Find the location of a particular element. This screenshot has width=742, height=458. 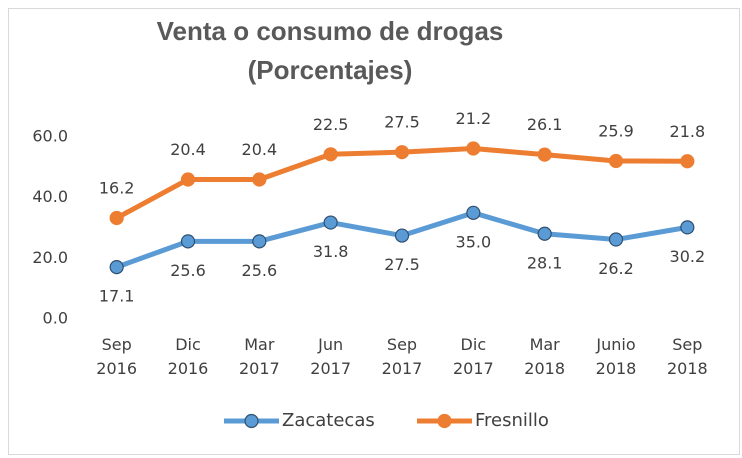

chart-title: Venta o consumo de drogas is located at coordinates (330, 31).